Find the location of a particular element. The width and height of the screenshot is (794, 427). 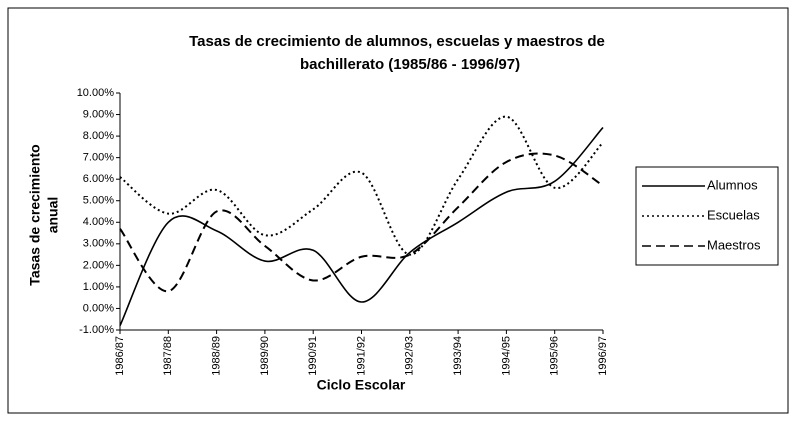

x-tick-label: 1988/89 is located at coordinates (217, 356).